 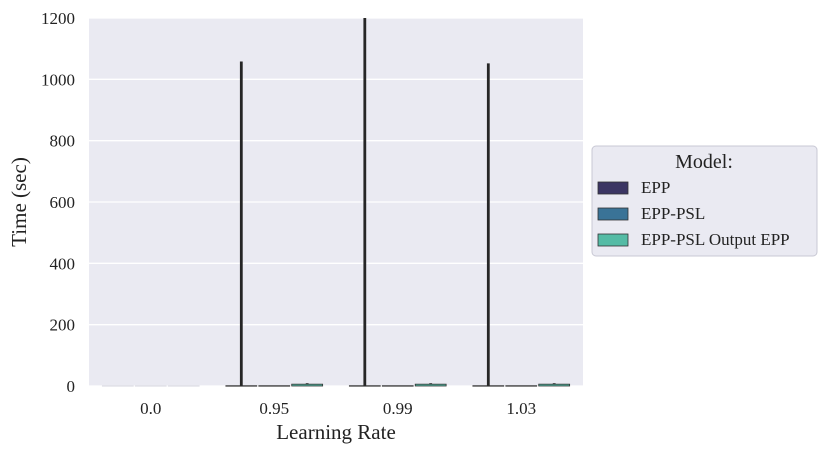 What do you see at coordinates (19, 202) in the screenshot?
I see `y-axis-label: Time (sec)` at bounding box center [19, 202].